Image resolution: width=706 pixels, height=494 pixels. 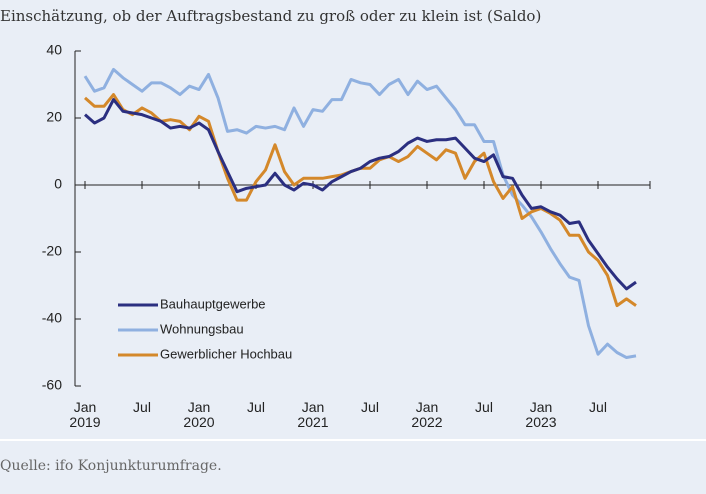 I want to click on legend-label: Bauhauptgewerbe, so click(x=213, y=303).